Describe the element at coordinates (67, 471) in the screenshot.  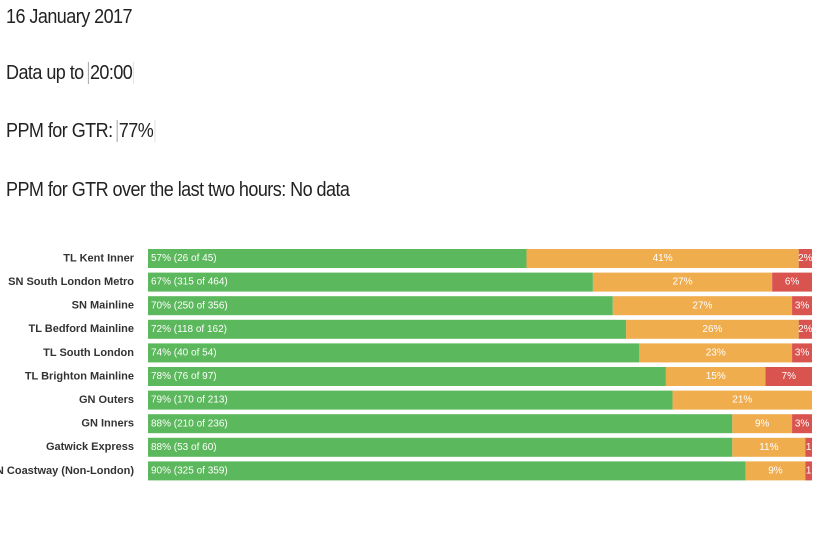
I see `category-label: SN Coastway (Non-London)` at that location.